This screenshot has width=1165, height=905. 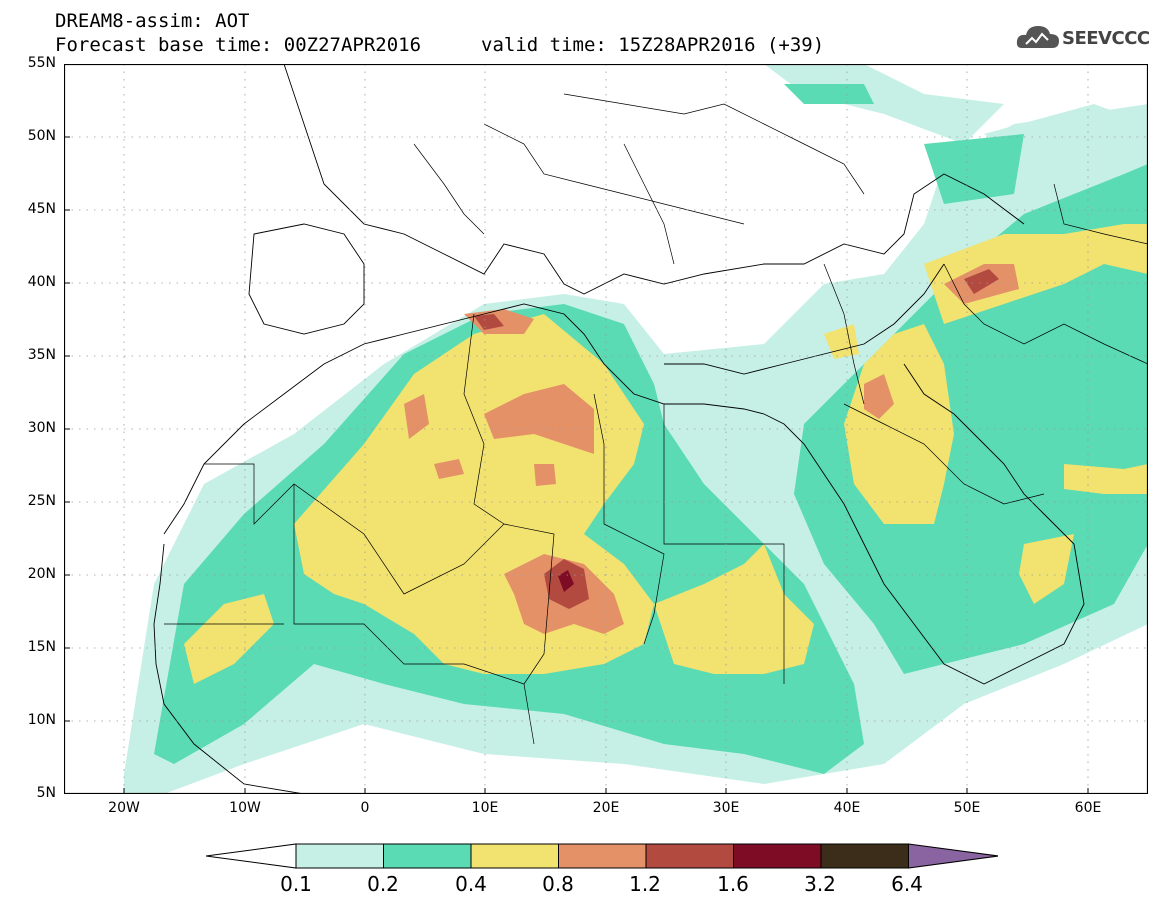 I want to click on colorbar-label: 1.6, so click(x=733, y=884).